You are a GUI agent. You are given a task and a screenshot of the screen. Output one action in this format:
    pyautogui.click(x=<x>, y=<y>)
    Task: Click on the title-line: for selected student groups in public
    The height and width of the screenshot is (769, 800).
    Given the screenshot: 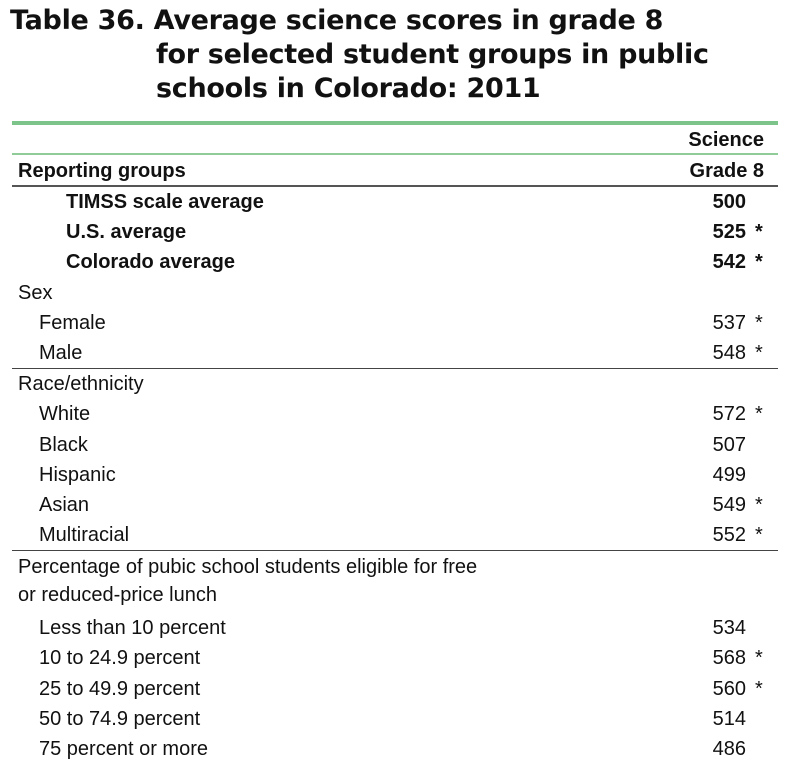 What is the action you would take?
    pyautogui.click(x=432, y=54)
    